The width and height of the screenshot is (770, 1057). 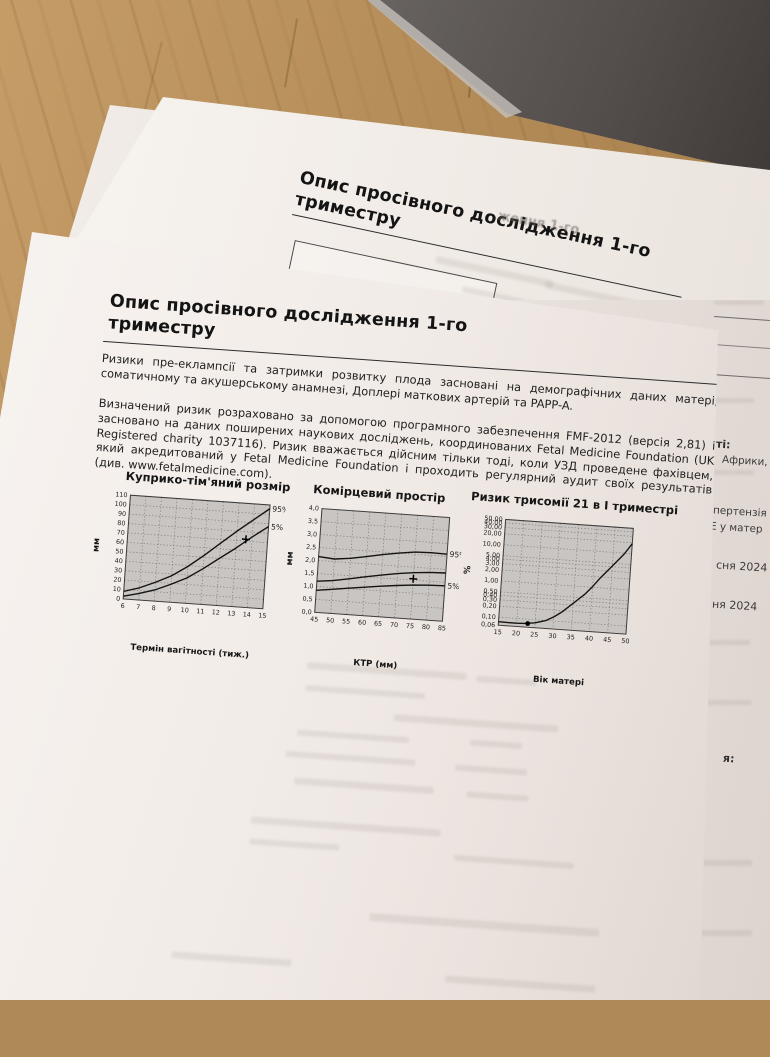 I want to click on svg-text: 65, so click(x=378, y=624).